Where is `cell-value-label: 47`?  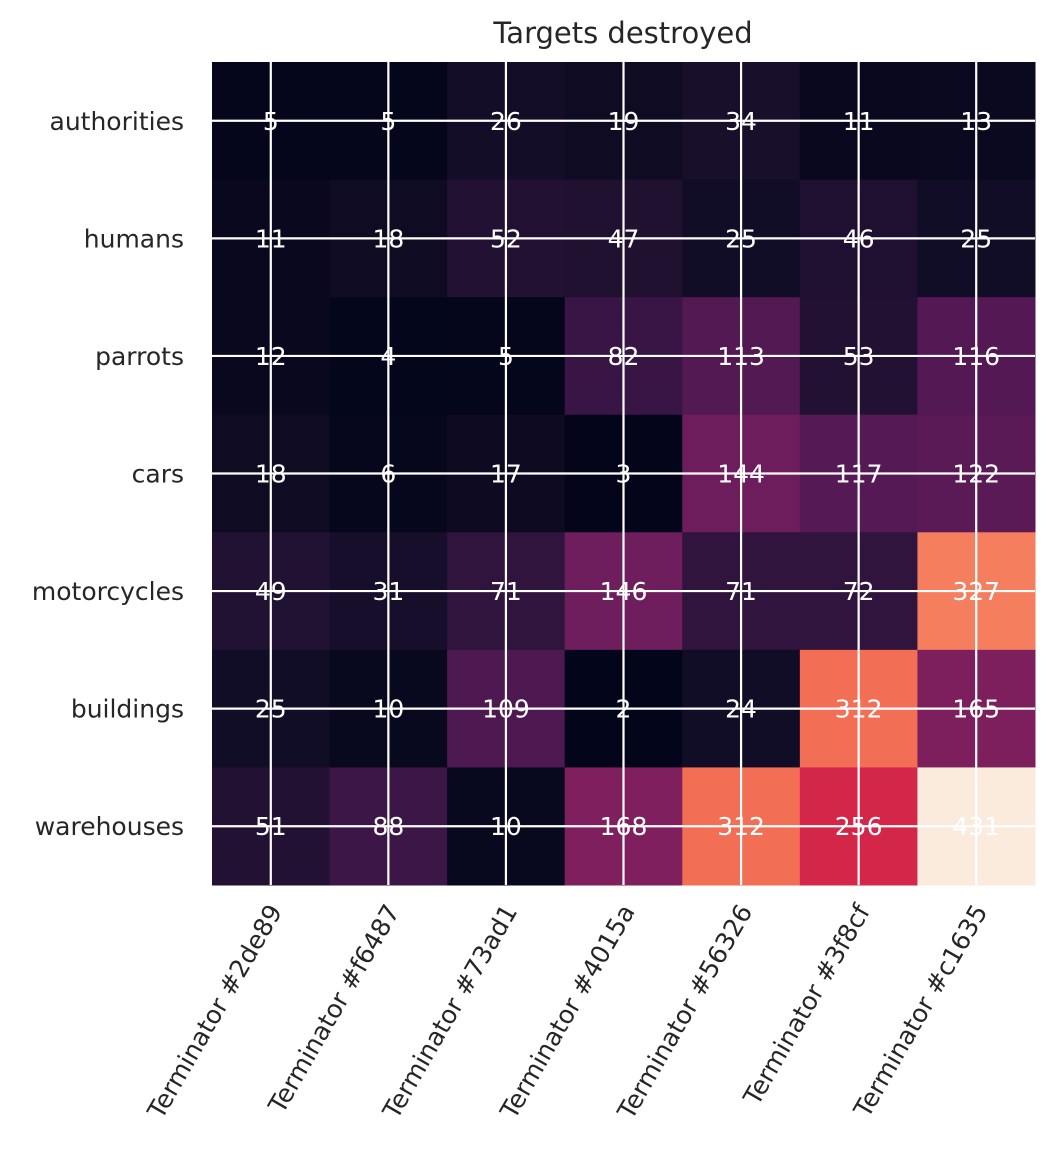 cell-value-label: 47 is located at coordinates (624, 238).